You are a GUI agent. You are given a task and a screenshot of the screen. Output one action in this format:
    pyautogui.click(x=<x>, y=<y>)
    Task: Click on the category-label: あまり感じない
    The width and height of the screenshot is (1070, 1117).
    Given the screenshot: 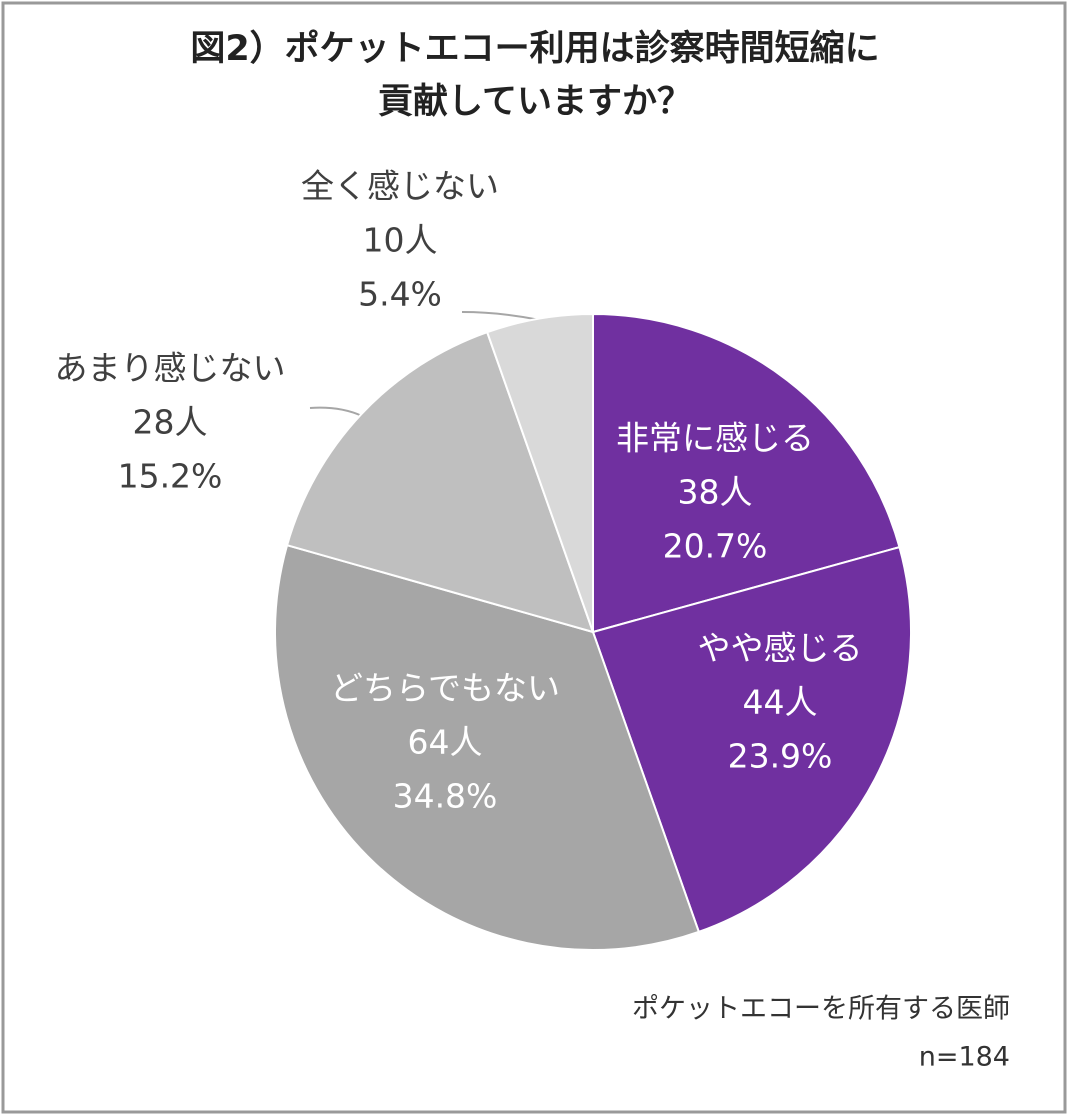 What is the action you would take?
    pyautogui.click(x=170, y=368)
    